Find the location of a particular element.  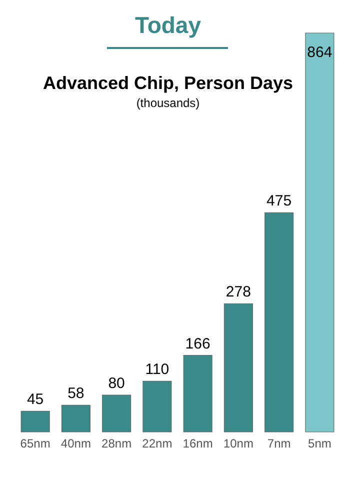

data-label: 45 is located at coordinates (35, 399).